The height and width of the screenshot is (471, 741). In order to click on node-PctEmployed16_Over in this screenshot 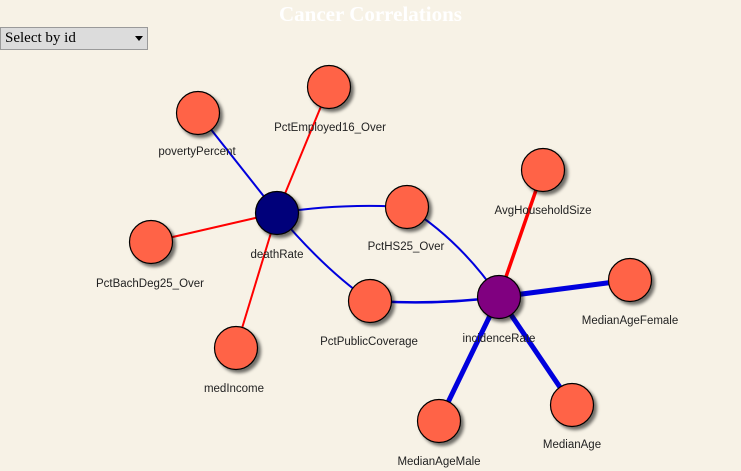, I will do `click(329, 87)`.